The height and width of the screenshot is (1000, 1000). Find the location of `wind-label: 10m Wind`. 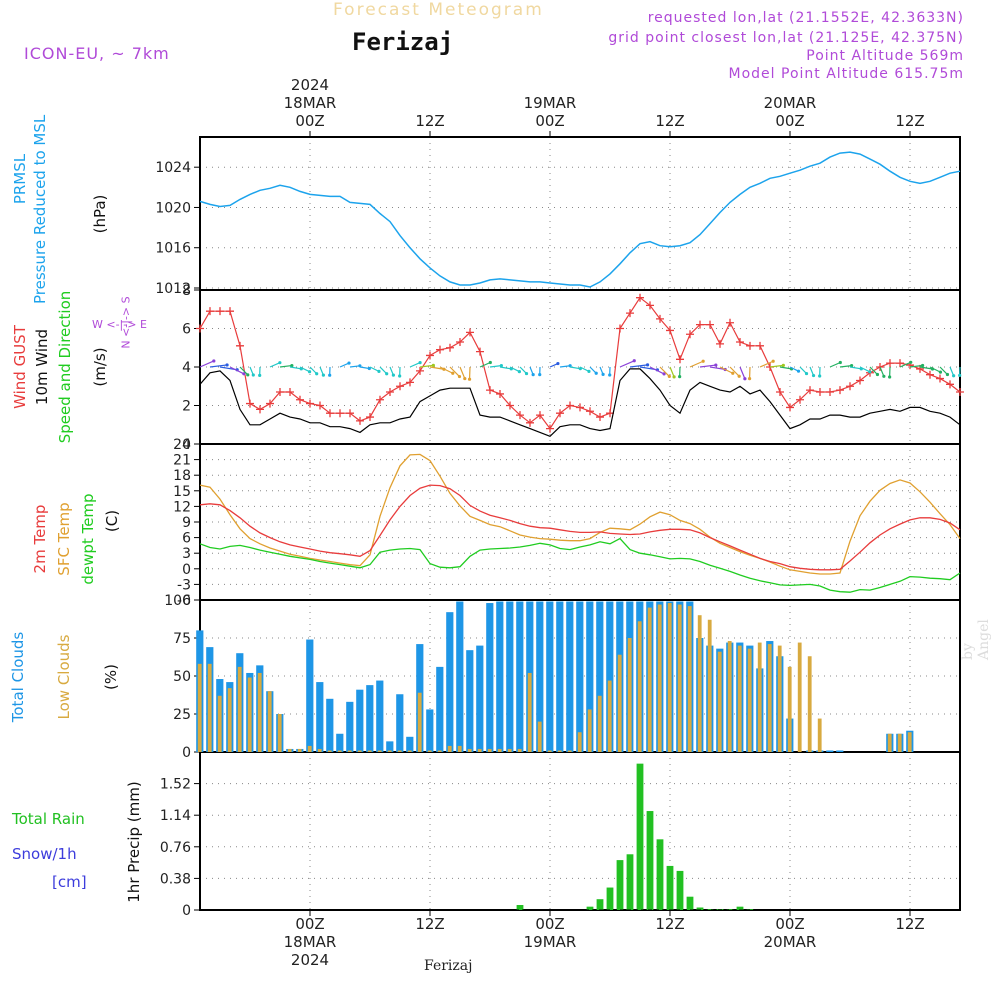

wind-label: 10m Wind is located at coordinates (42, 367).